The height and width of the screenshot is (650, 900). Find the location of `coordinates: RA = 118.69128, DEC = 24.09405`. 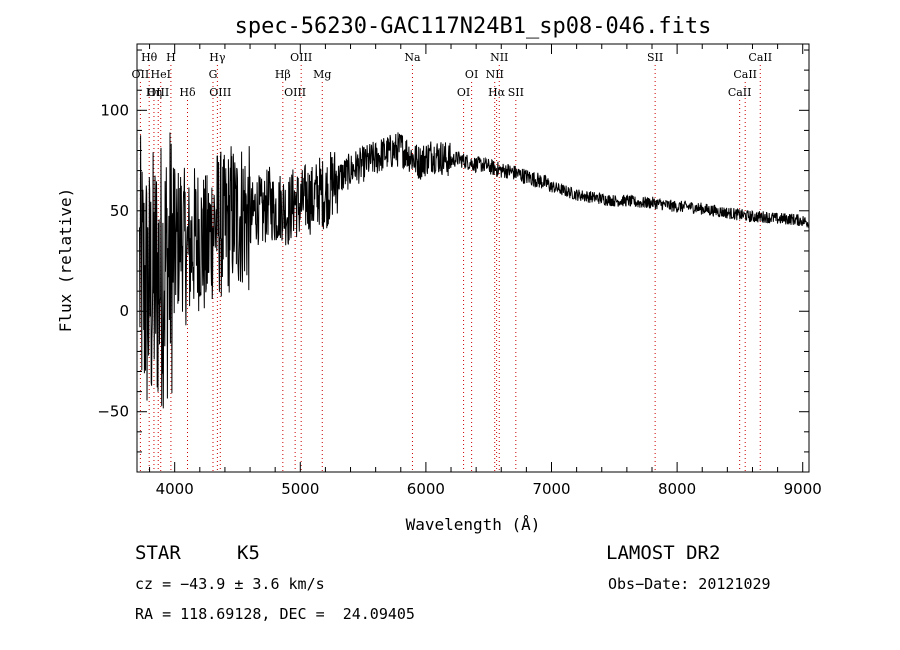

coordinates: RA = 118.69128, DEC = 24.09405 is located at coordinates (275, 614).